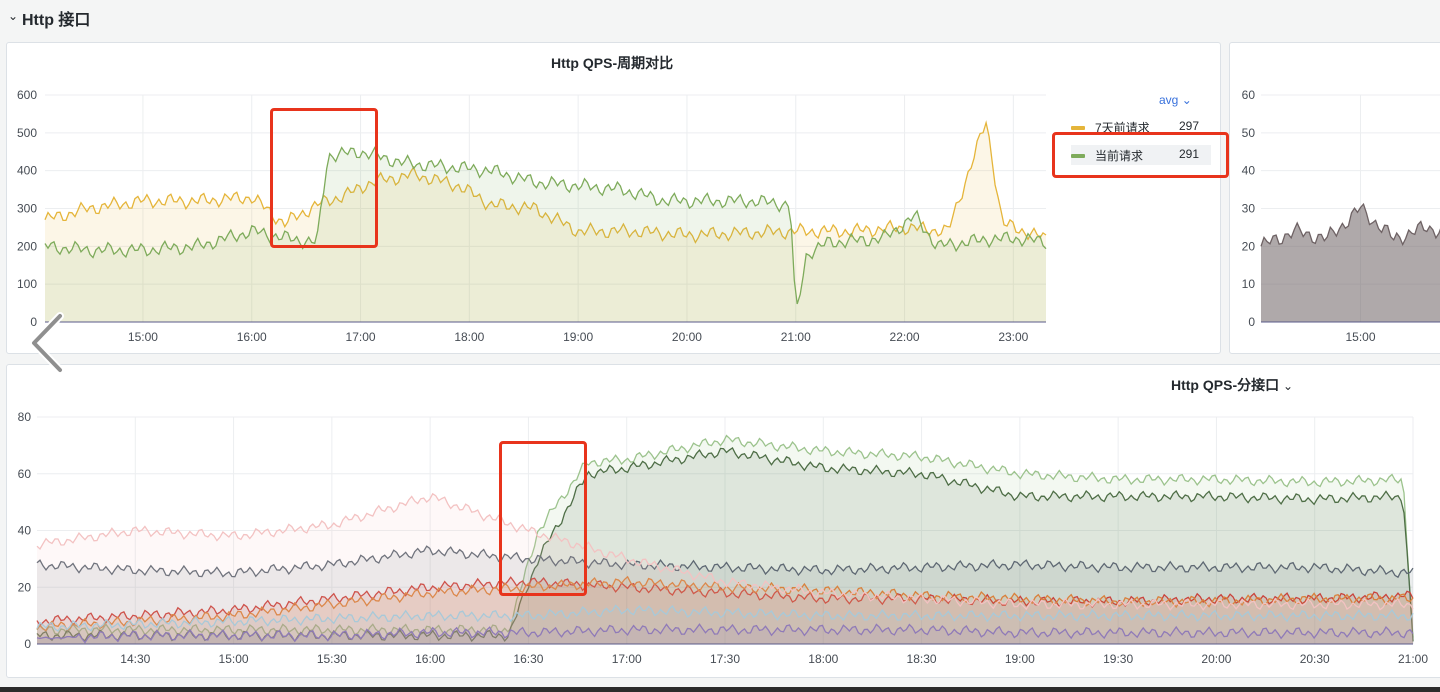  What do you see at coordinates (720, 689) in the screenshot?
I see `bottom-bar` at bounding box center [720, 689].